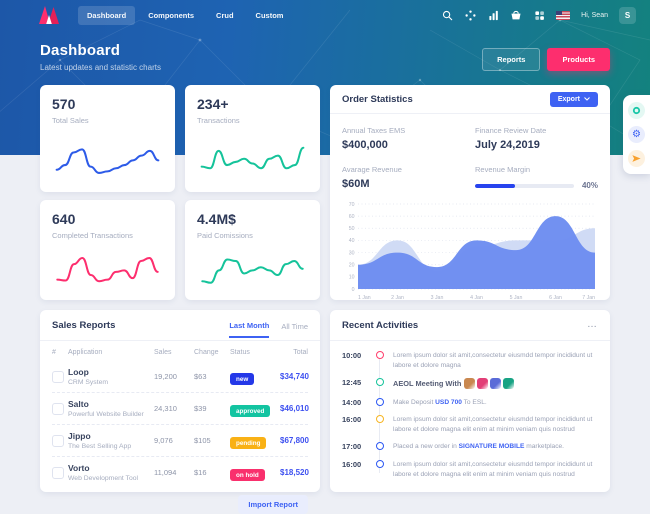 This screenshot has height=514, width=650. What do you see at coordinates (364, 298) in the screenshot?
I see `svg-text: 1 Jan` at bounding box center [364, 298].